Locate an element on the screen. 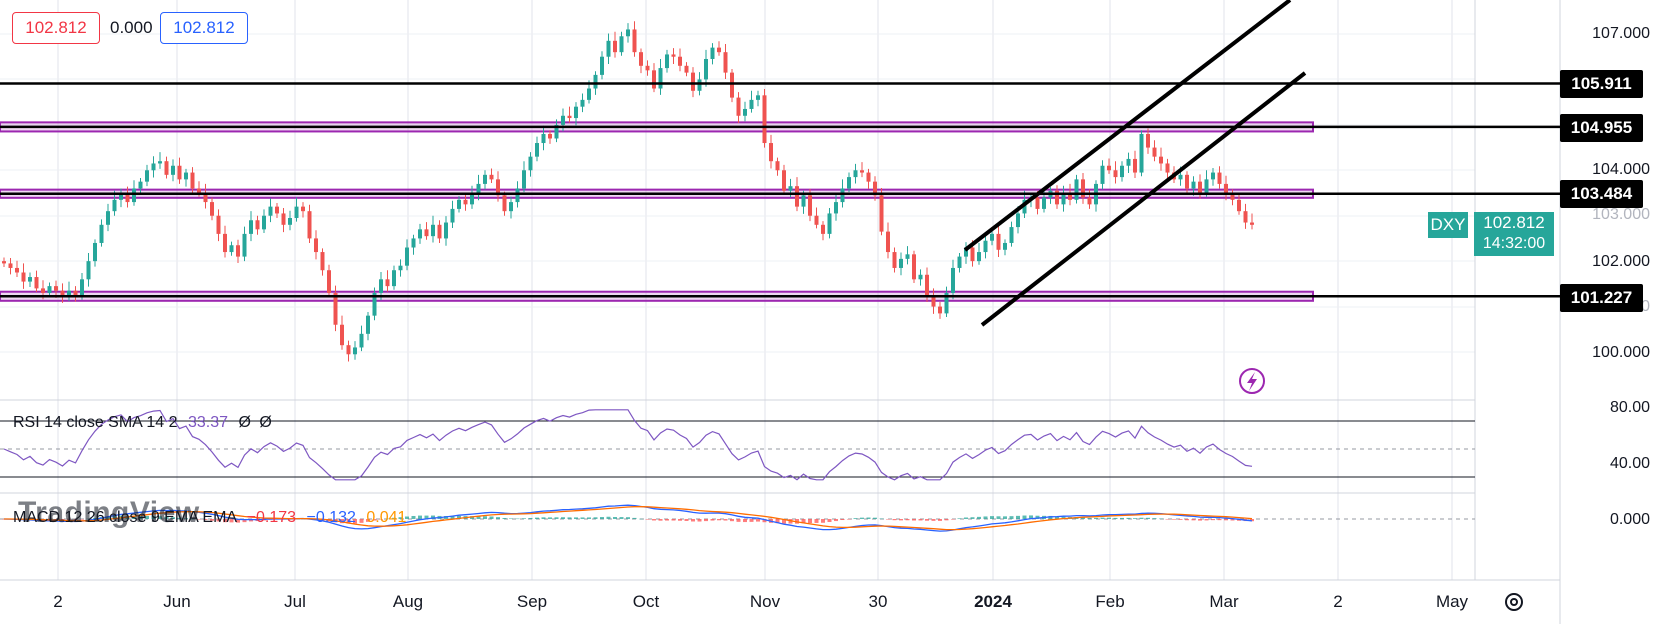 This screenshot has height=624, width=1663. time-tick: Aug is located at coordinates (408, 601).